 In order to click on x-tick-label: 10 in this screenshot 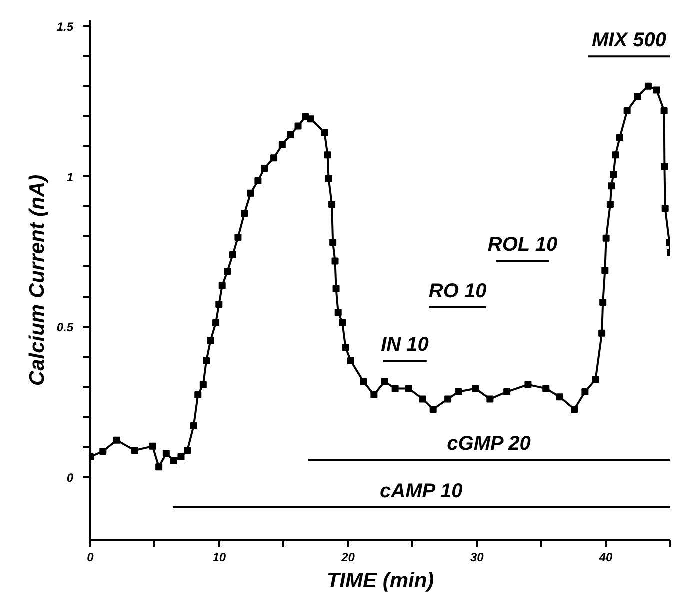, I will do `click(219, 557)`.